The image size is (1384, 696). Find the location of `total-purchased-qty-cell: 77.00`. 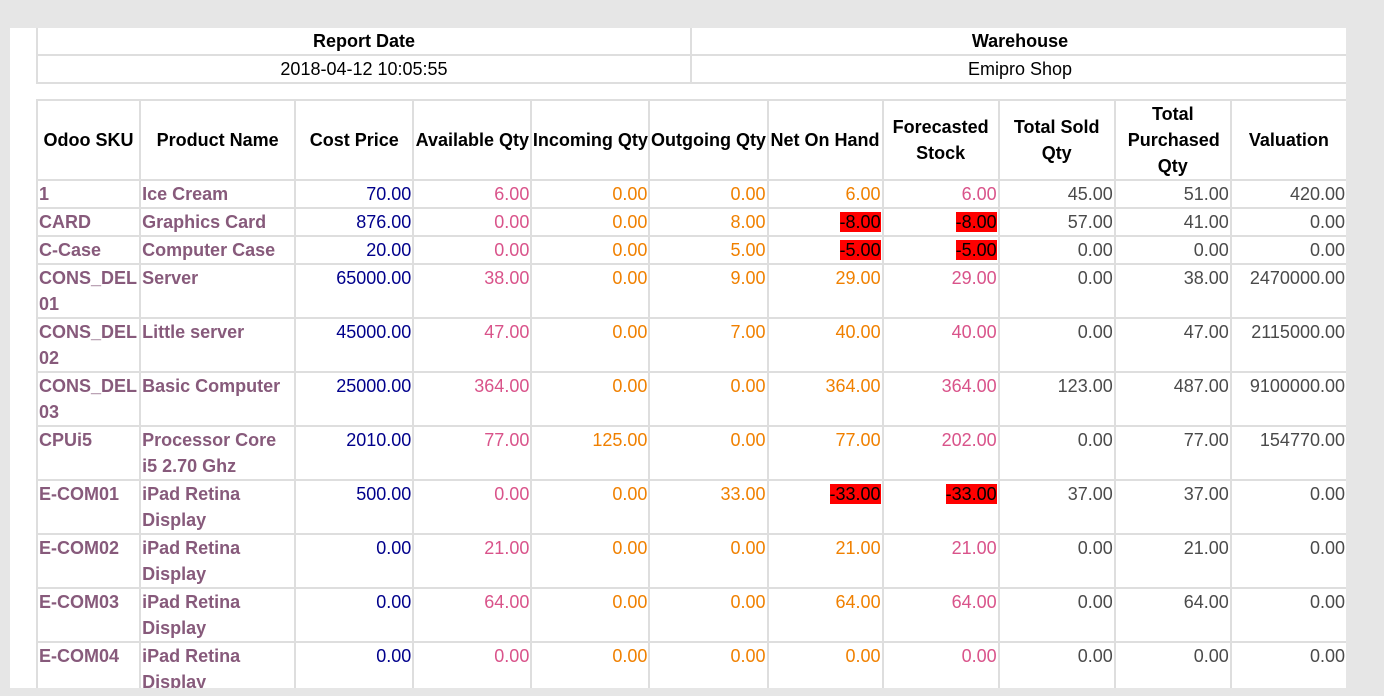

total-purchased-qty-cell: 77.00 is located at coordinates (1172, 453).